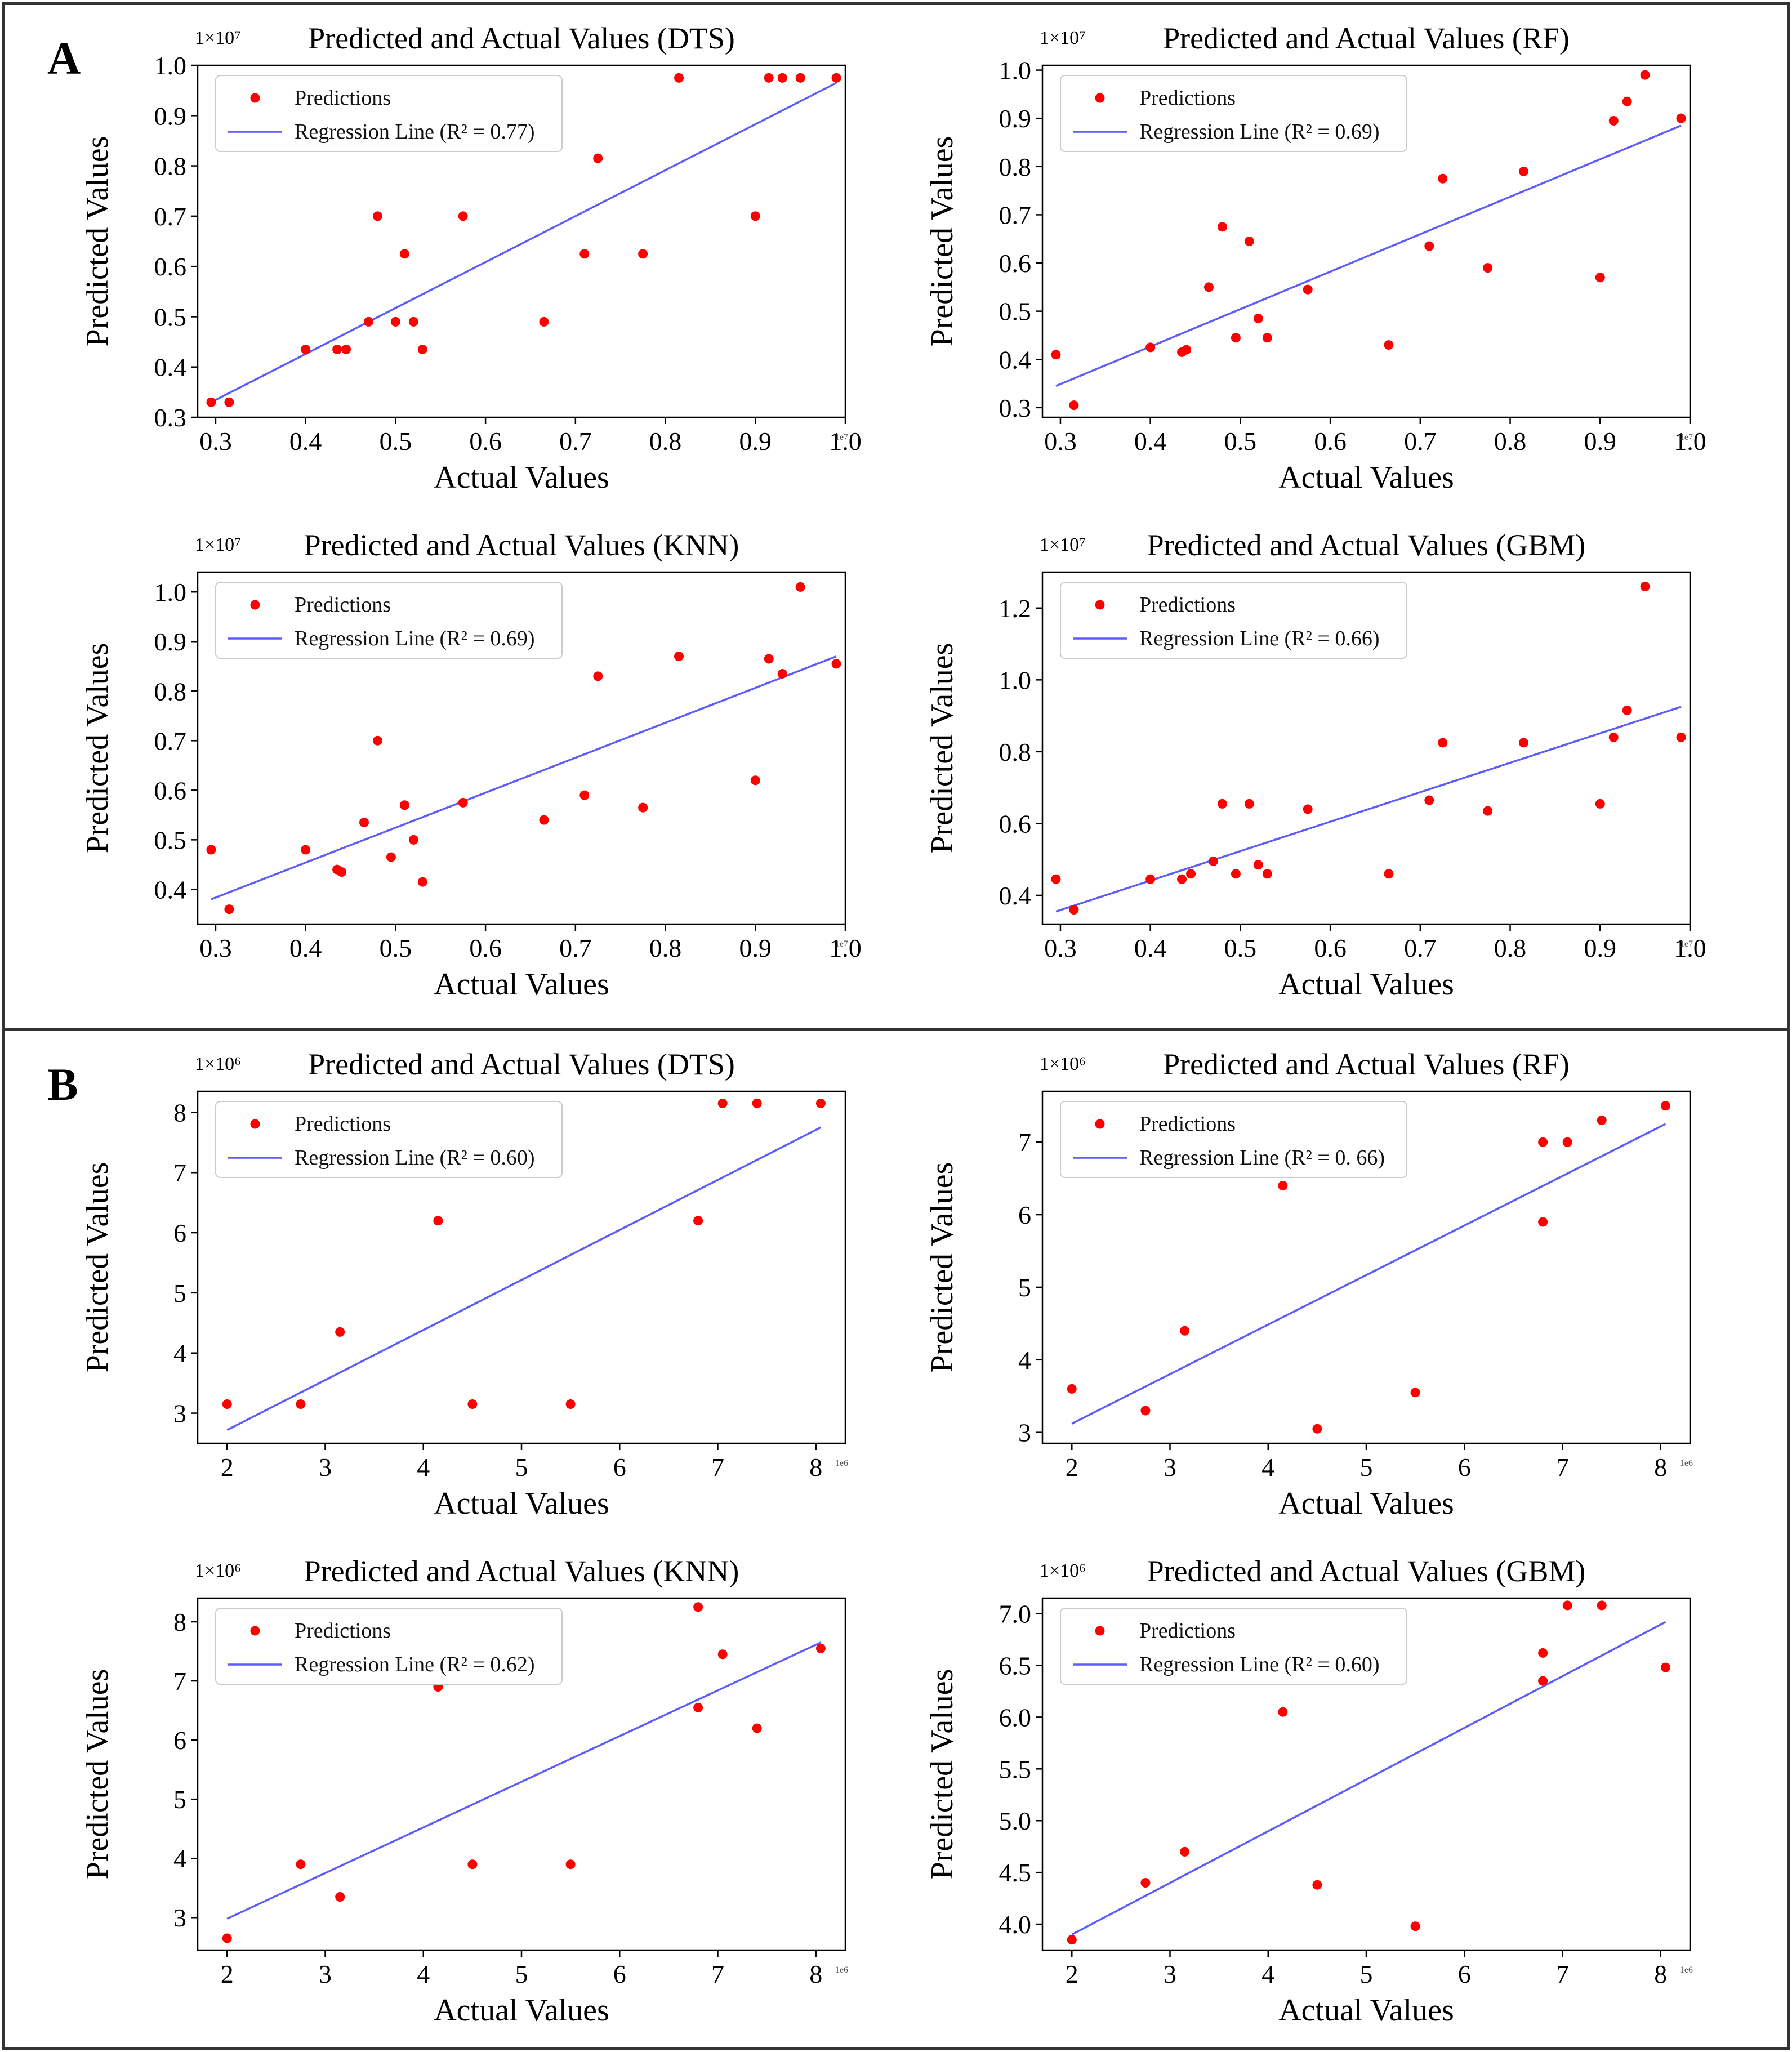 The image size is (1792, 2052). What do you see at coordinates (179, 1413) in the screenshot?
I see `y-tick-label: 3` at bounding box center [179, 1413].